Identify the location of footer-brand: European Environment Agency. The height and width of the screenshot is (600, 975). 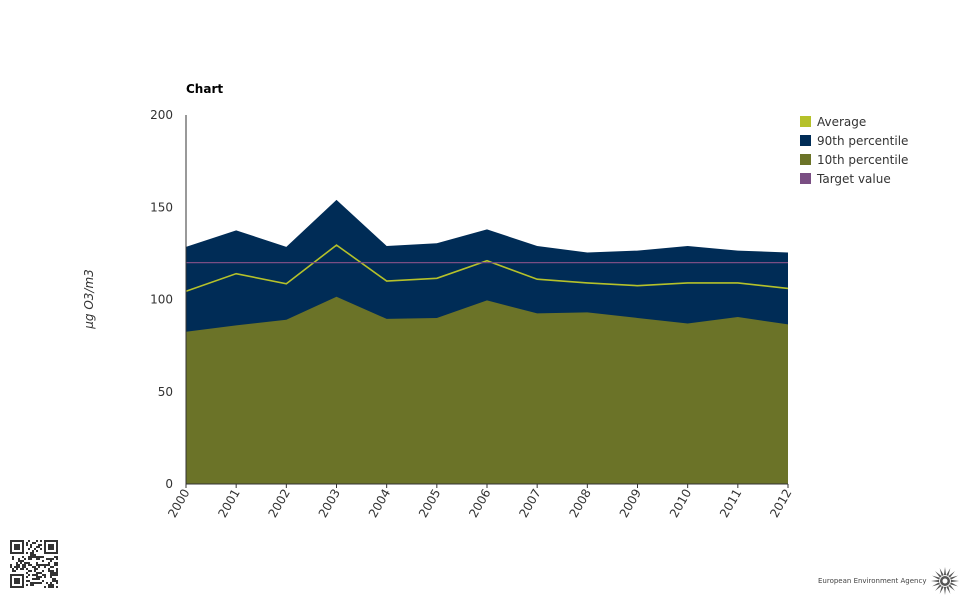
(889, 581).